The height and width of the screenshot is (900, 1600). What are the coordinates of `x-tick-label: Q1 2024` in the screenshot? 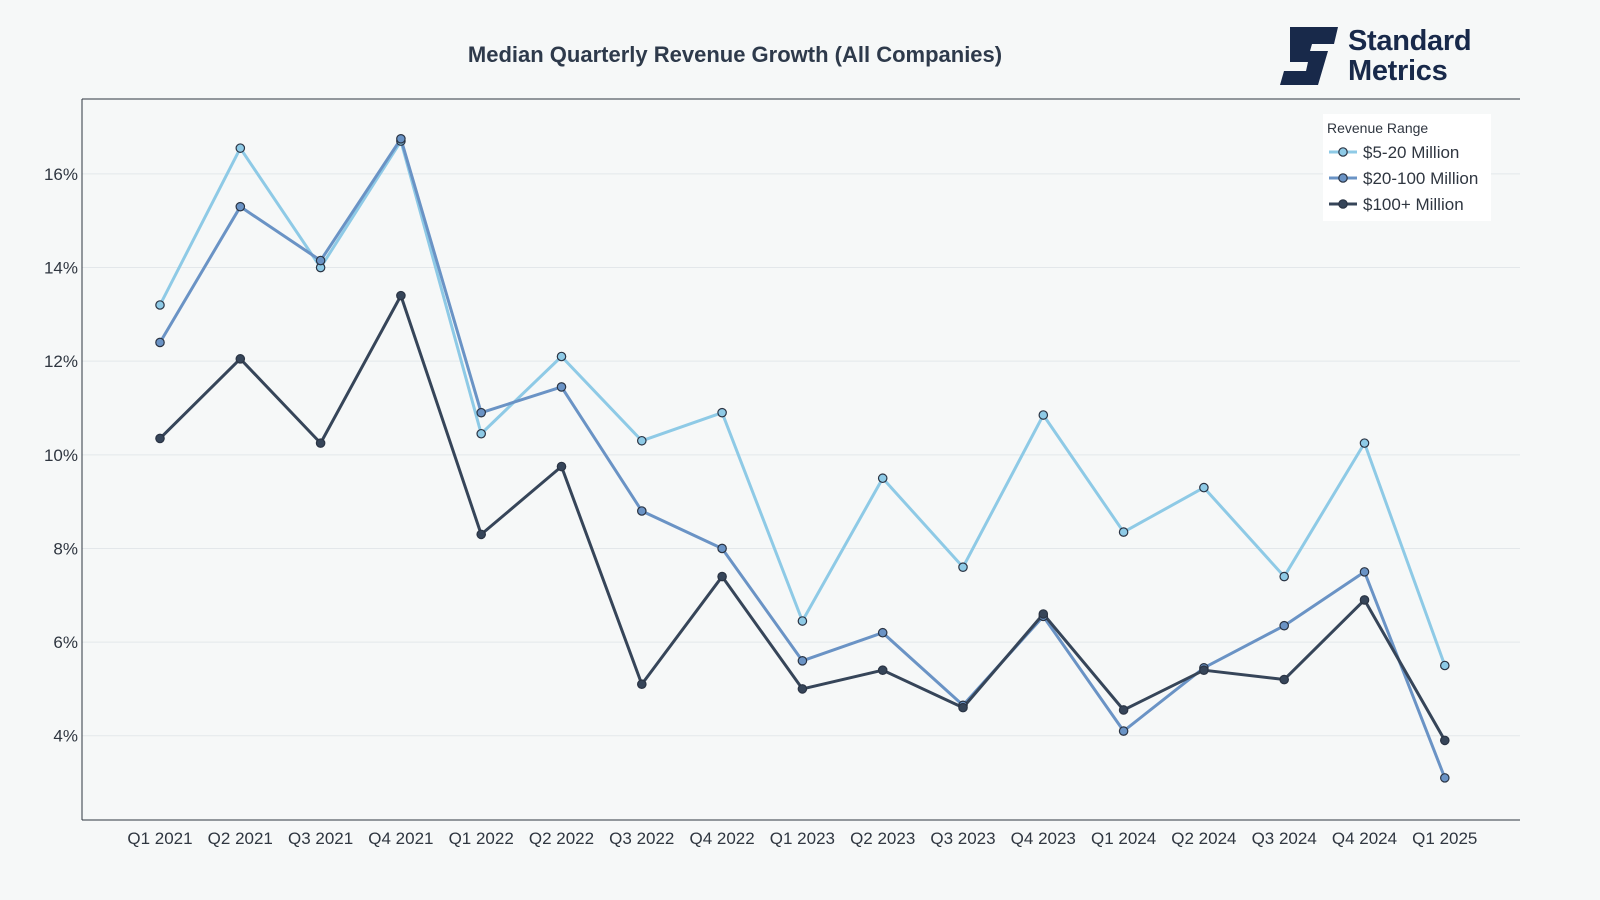 It's located at (1123, 838).